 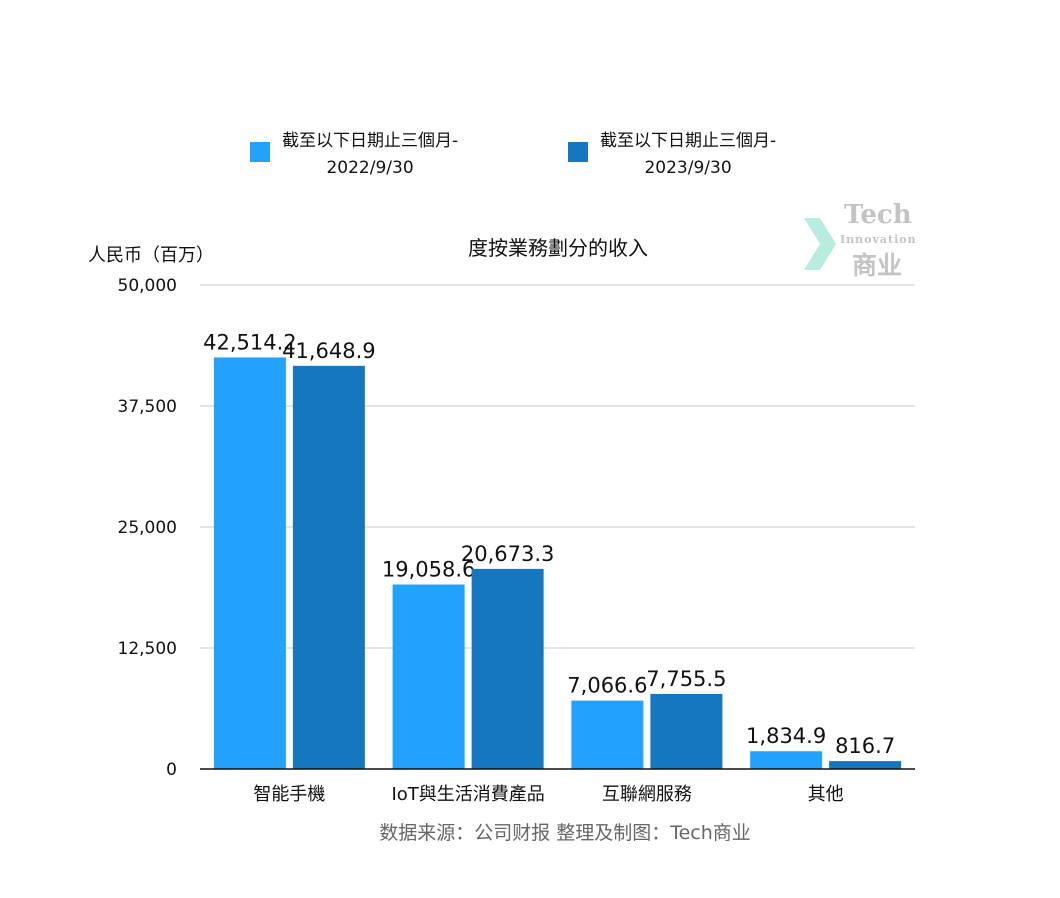 What do you see at coordinates (147, 286) in the screenshot?
I see `y-tick-label: 50,000` at bounding box center [147, 286].